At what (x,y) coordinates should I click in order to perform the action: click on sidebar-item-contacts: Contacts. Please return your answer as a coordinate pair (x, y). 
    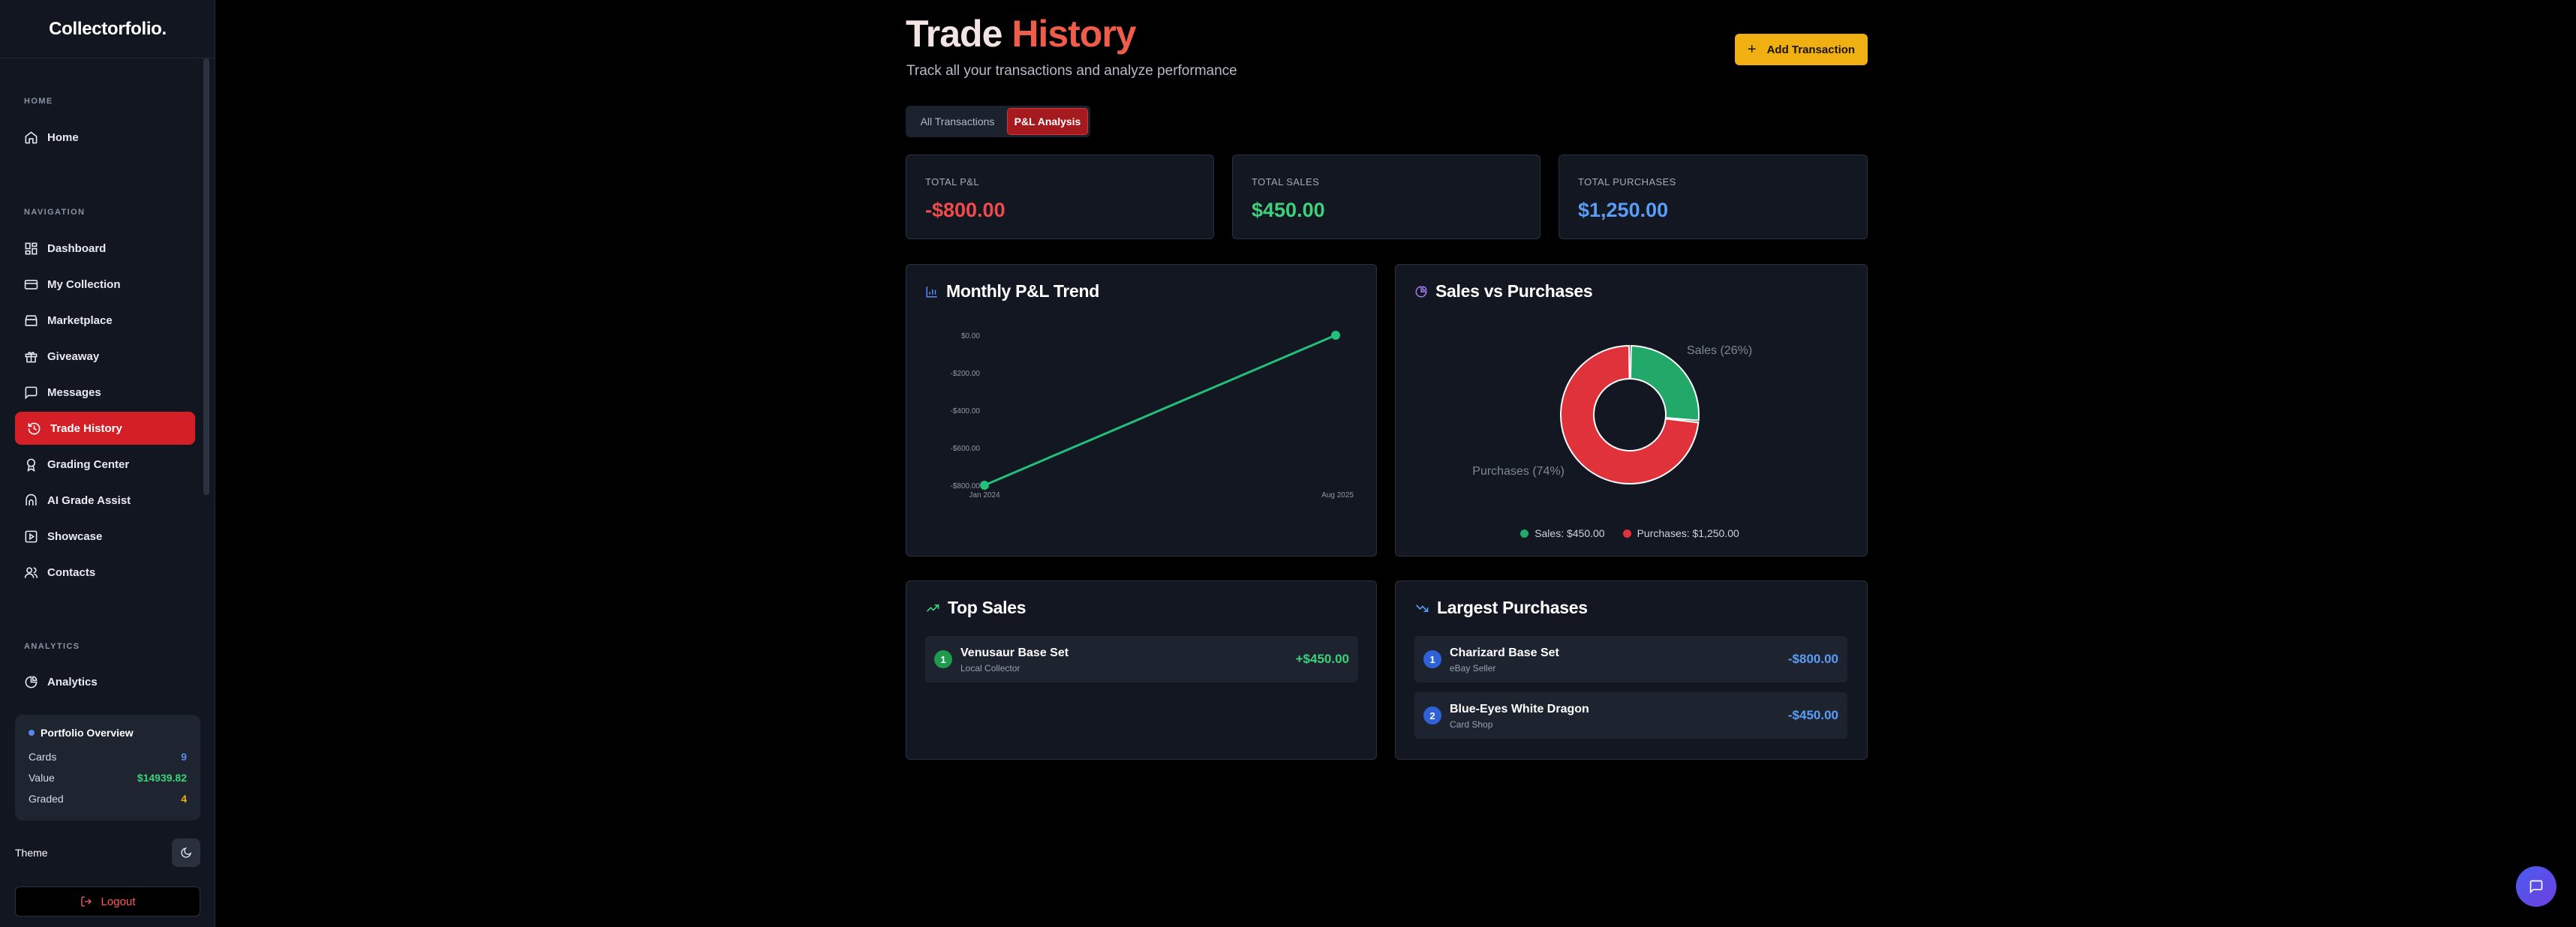
    Looking at the image, I should click on (105, 572).